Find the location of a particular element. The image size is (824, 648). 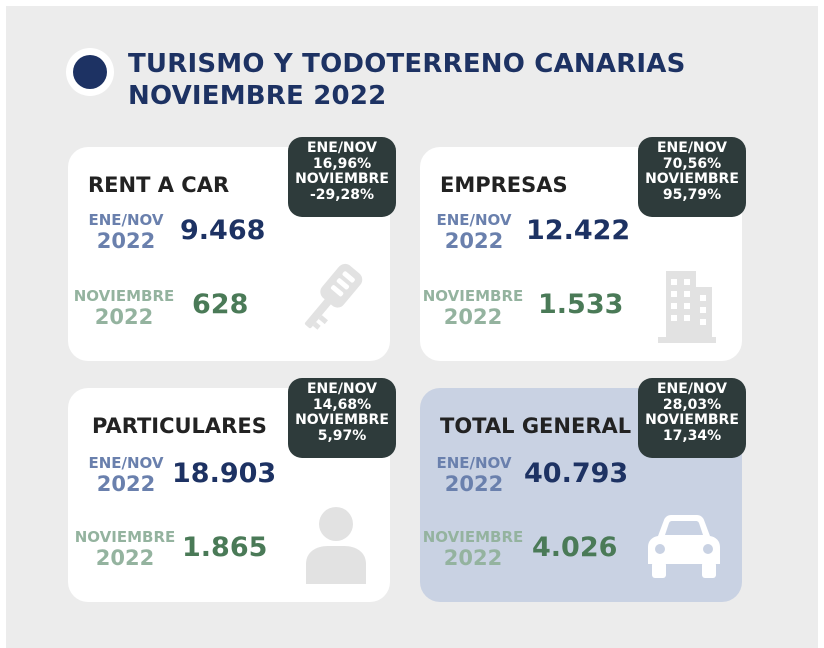

change-badge: ENE/NOV 70,56% NOVIEMBRE 95,79% is located at coordinates (692, 177).